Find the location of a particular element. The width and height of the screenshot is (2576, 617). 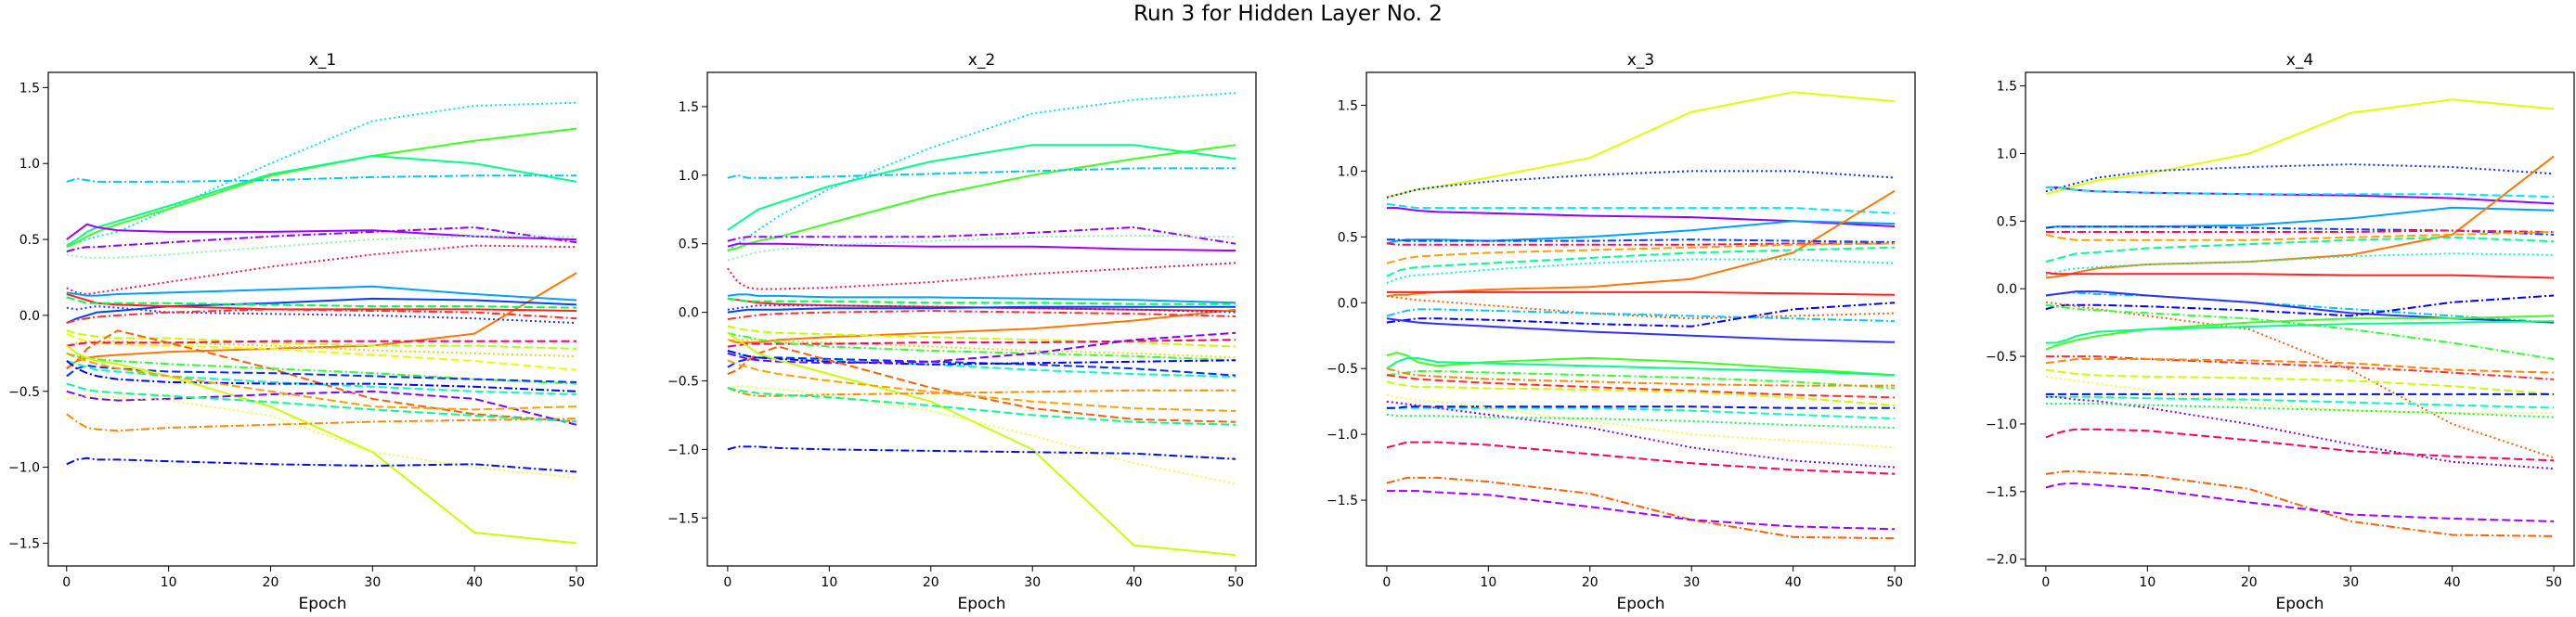

x-tick-label: 20 is located at coordinates (2249, 582).